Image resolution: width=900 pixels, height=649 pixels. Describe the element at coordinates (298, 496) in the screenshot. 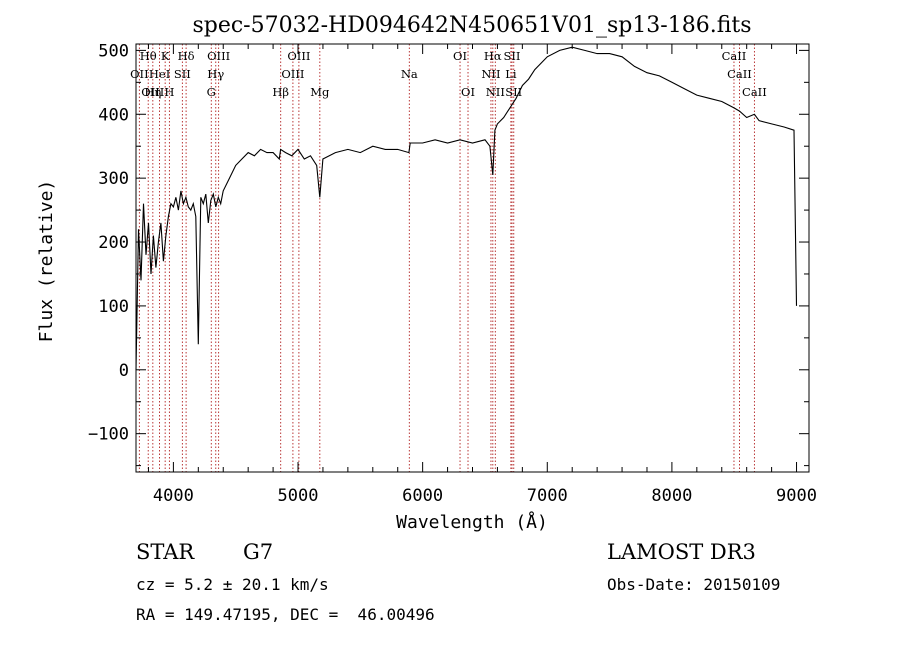

I see `x-tick-label: 5000` at that location.